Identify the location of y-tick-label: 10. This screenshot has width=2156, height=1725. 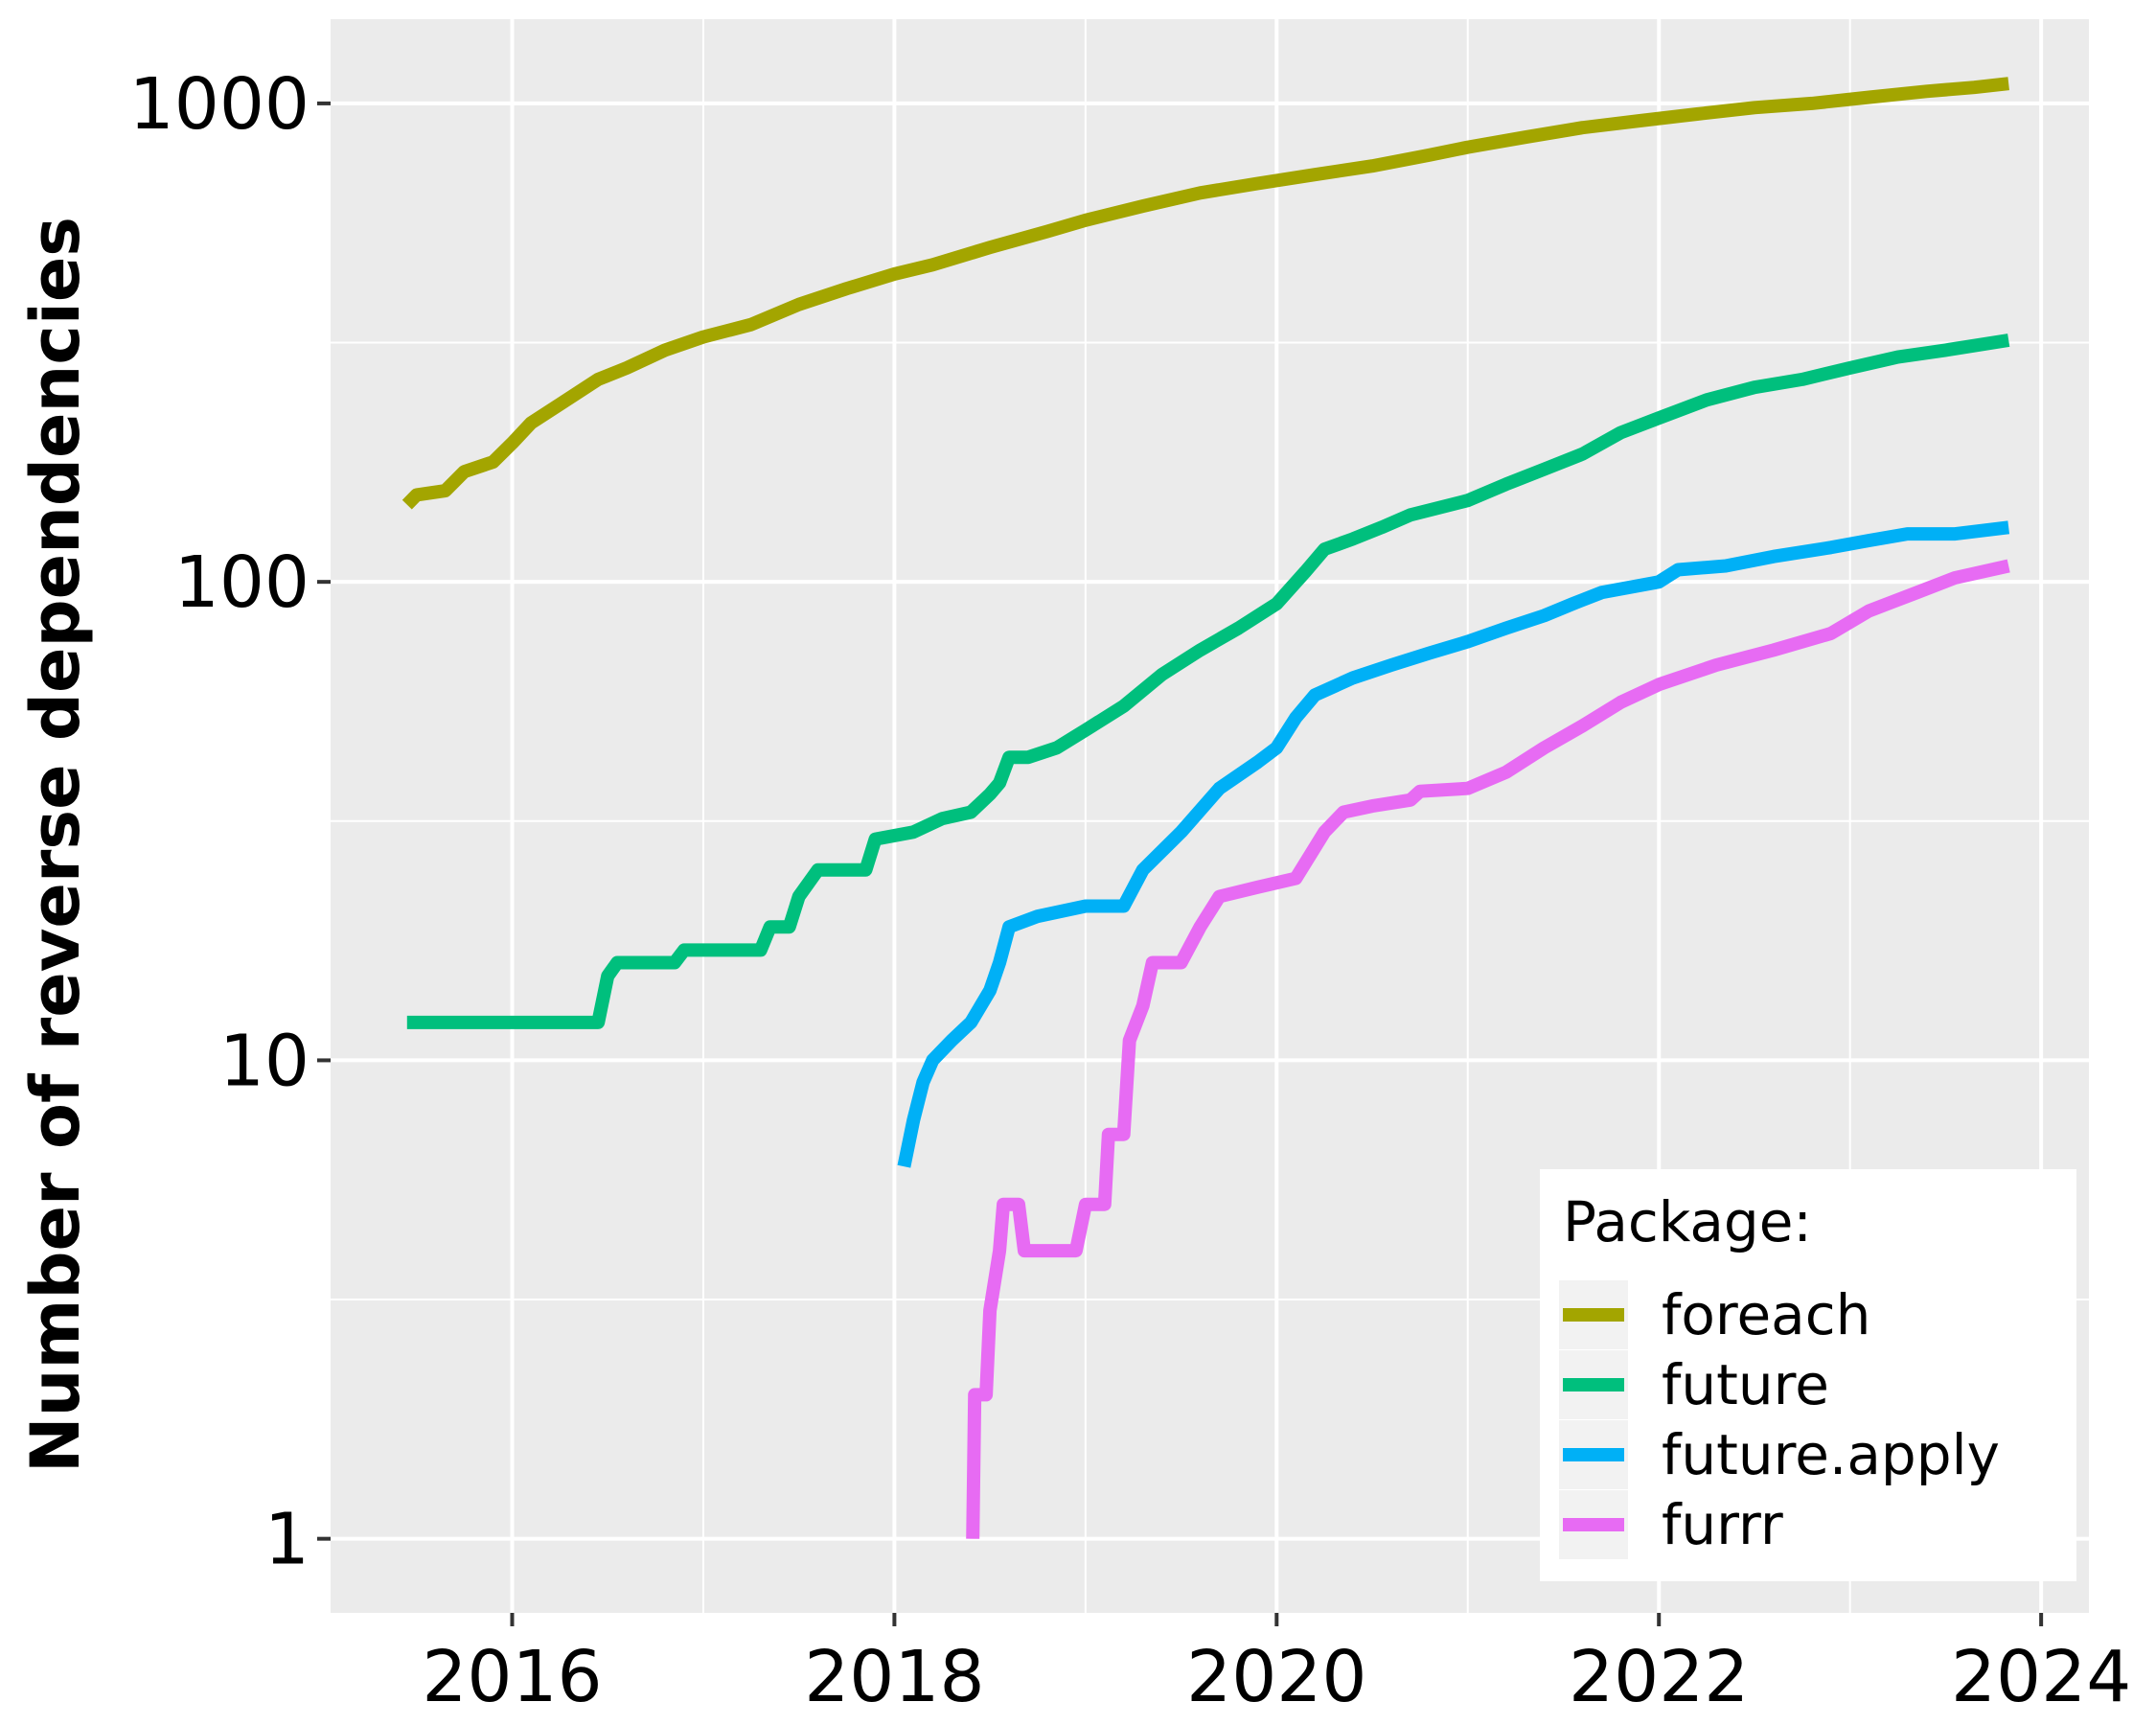
(264, 1061).